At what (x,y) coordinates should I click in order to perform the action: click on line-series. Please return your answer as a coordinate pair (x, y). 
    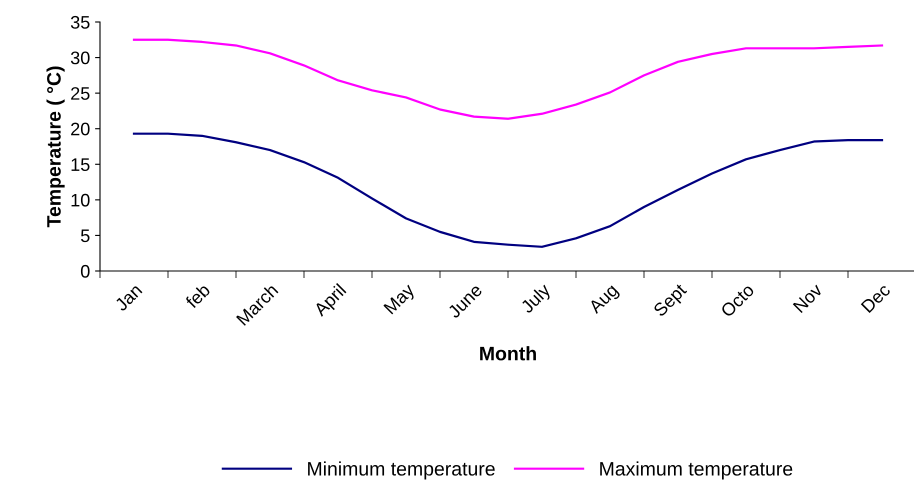
    Looking at the image, I should click on (508, 79).